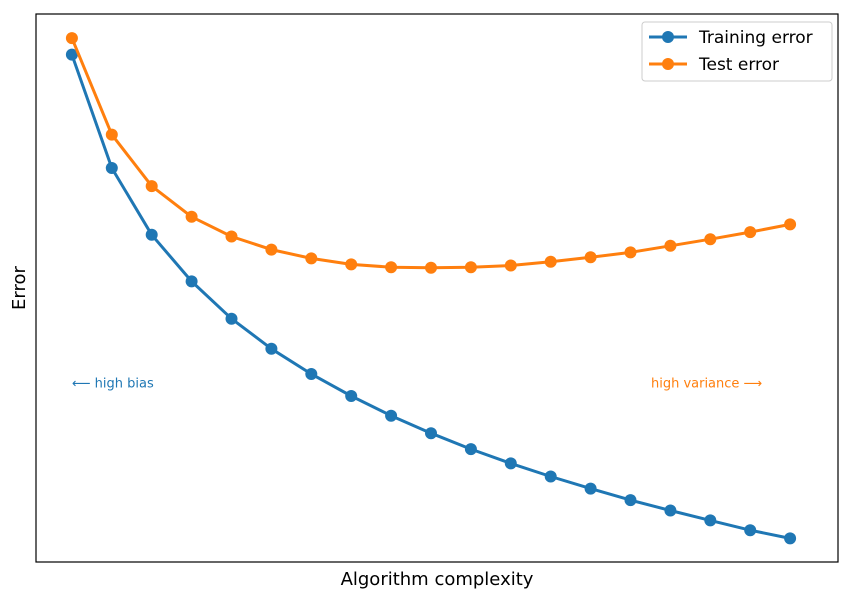  What do you see at coordinates (417, 384) in the screenshot?
I see `annotation-layer: ⟵ high bias high variance ⟶` at bounding box center [417, 384].